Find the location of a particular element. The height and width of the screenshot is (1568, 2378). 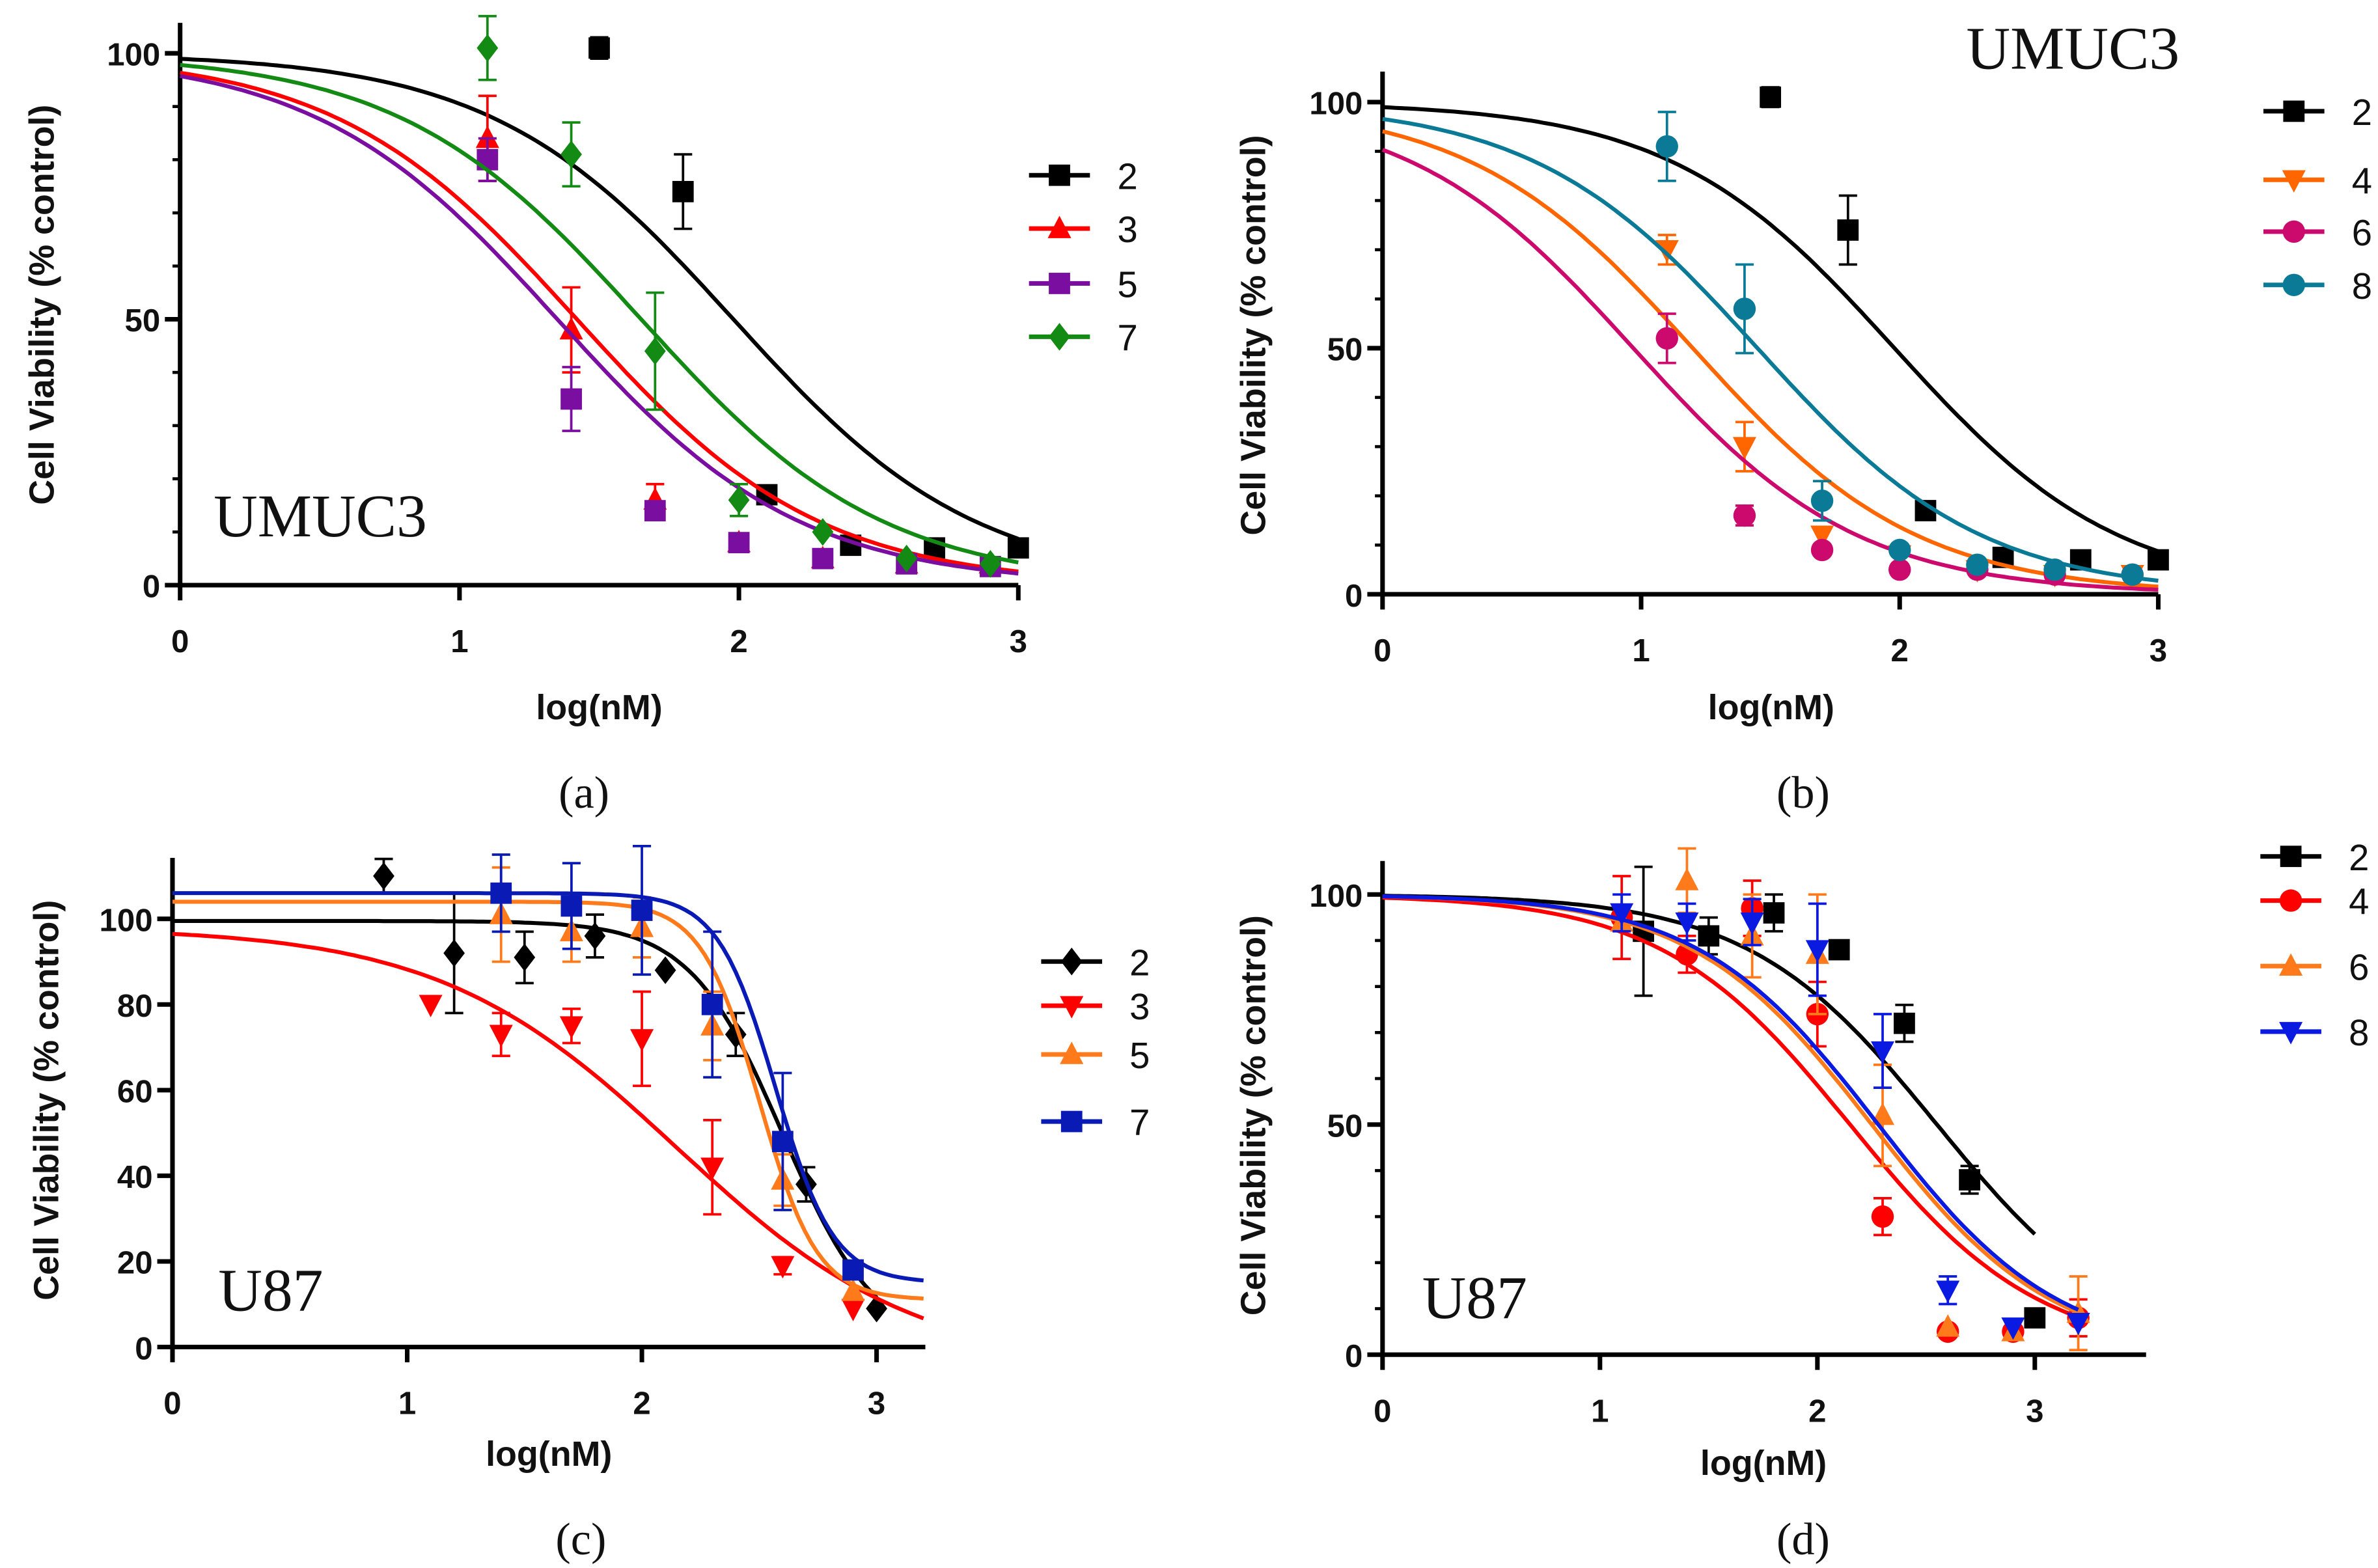

panel-label: (b) is located at coordinates (1803, 792).